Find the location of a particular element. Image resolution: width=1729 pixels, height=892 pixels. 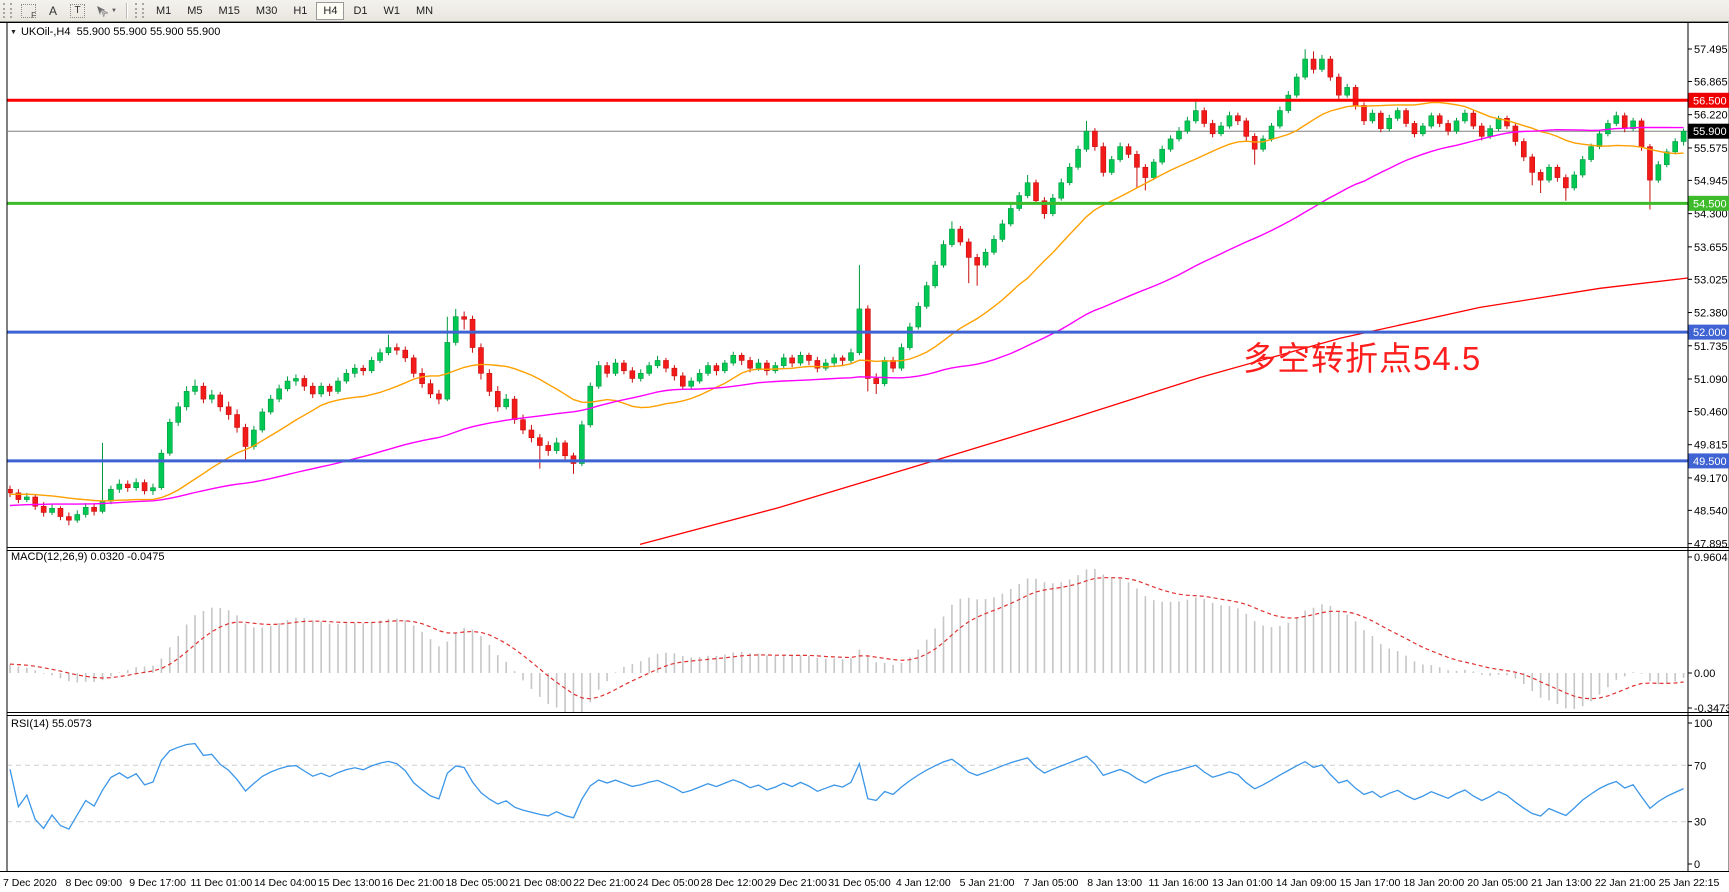

price-tick-label: 50.460 is located at coordinates (1711, 412).